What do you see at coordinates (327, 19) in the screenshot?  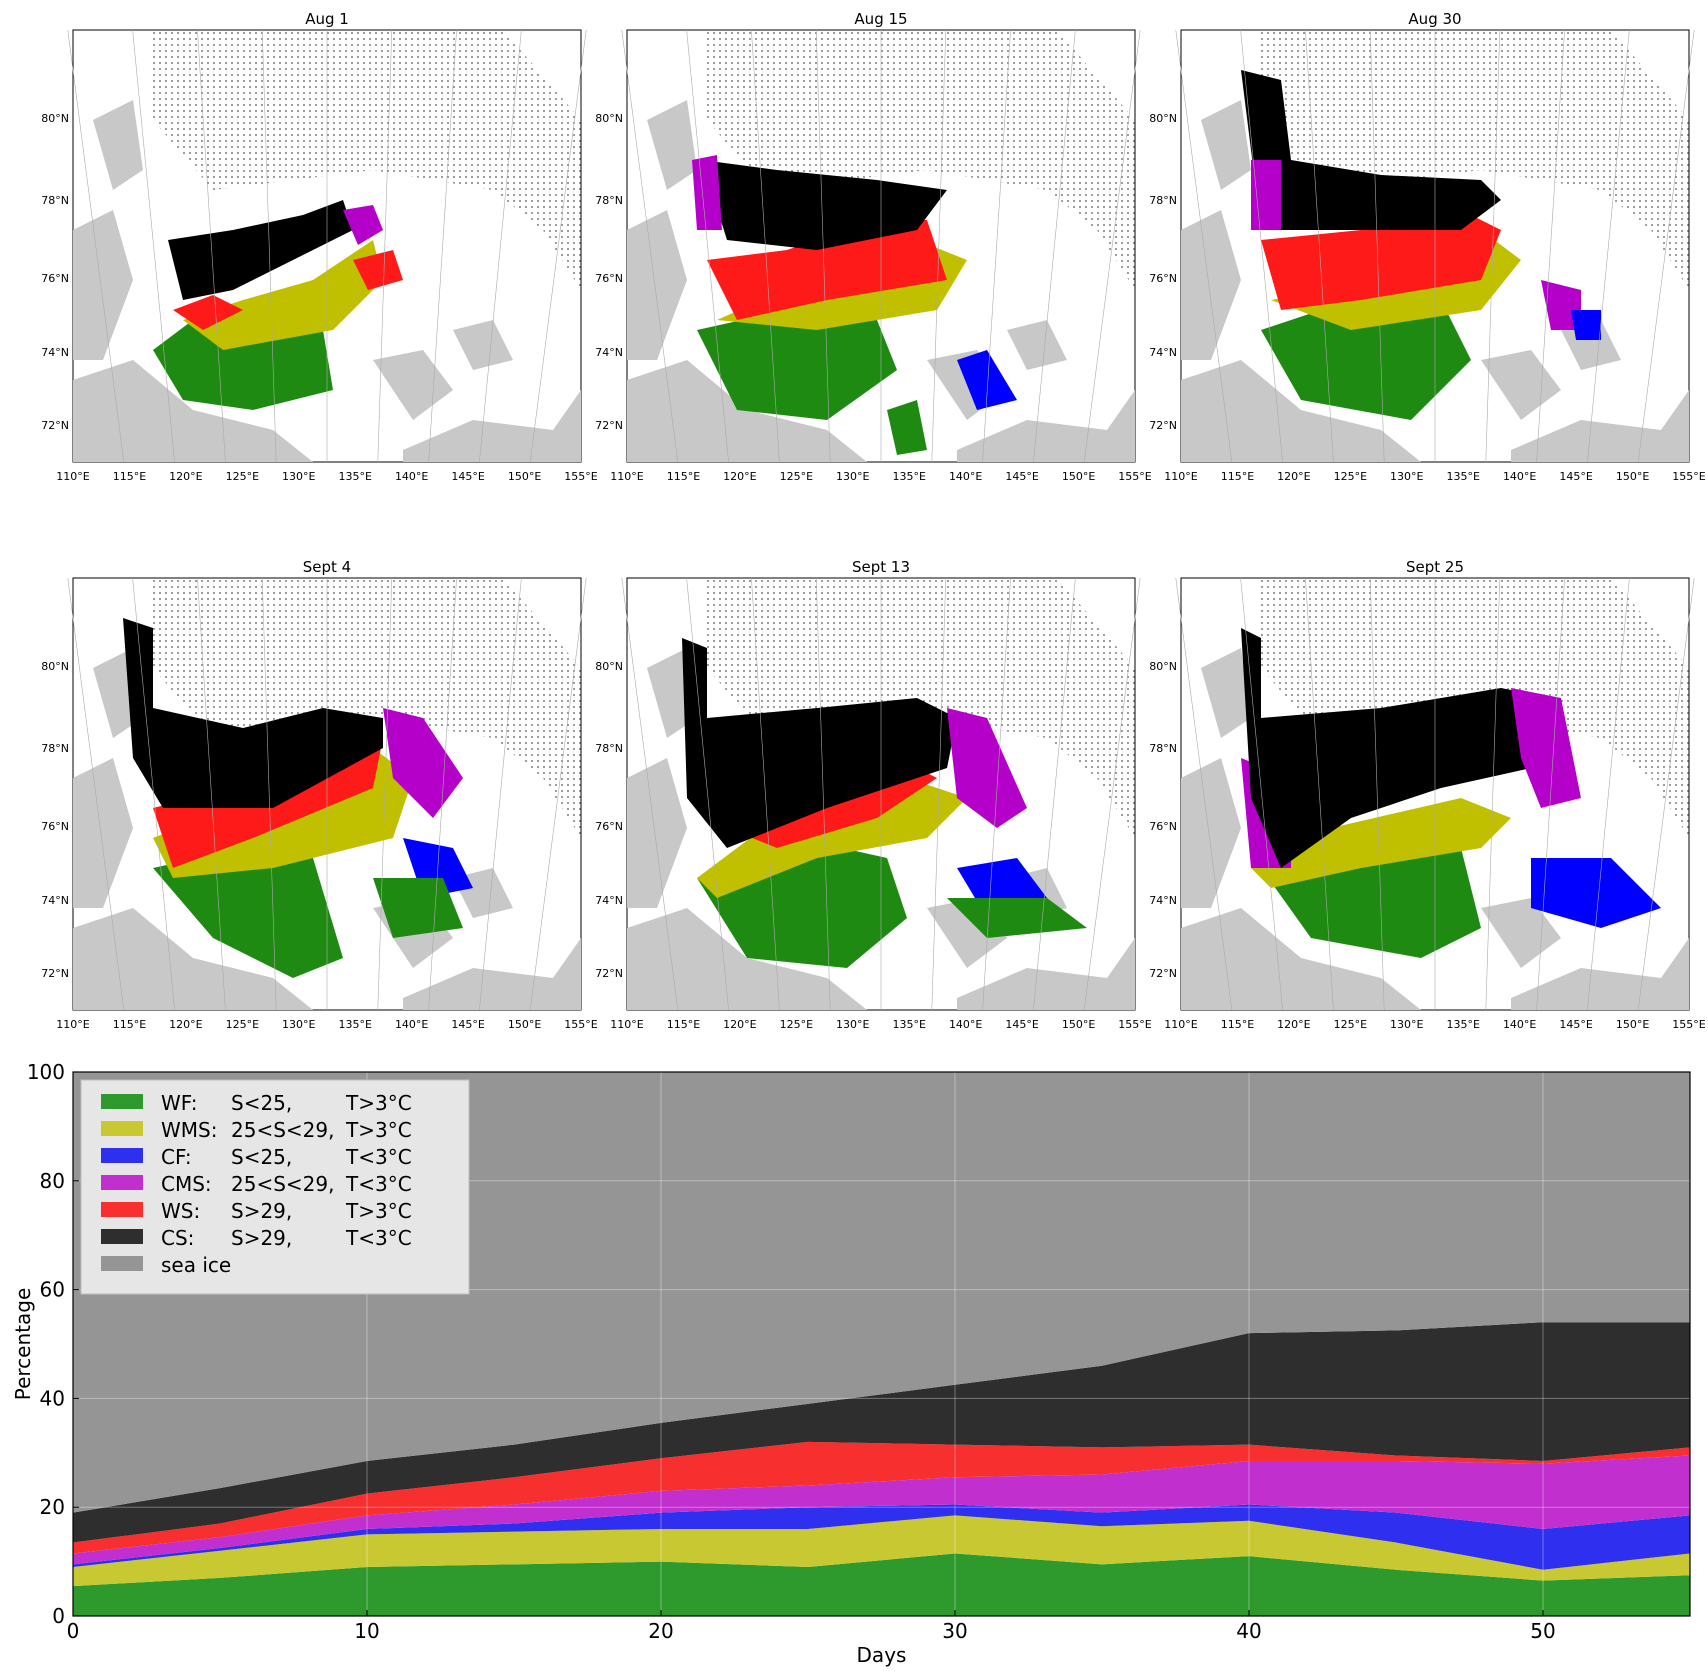 I see `panel-title: Aug 1` at bounding box center [327, 19].